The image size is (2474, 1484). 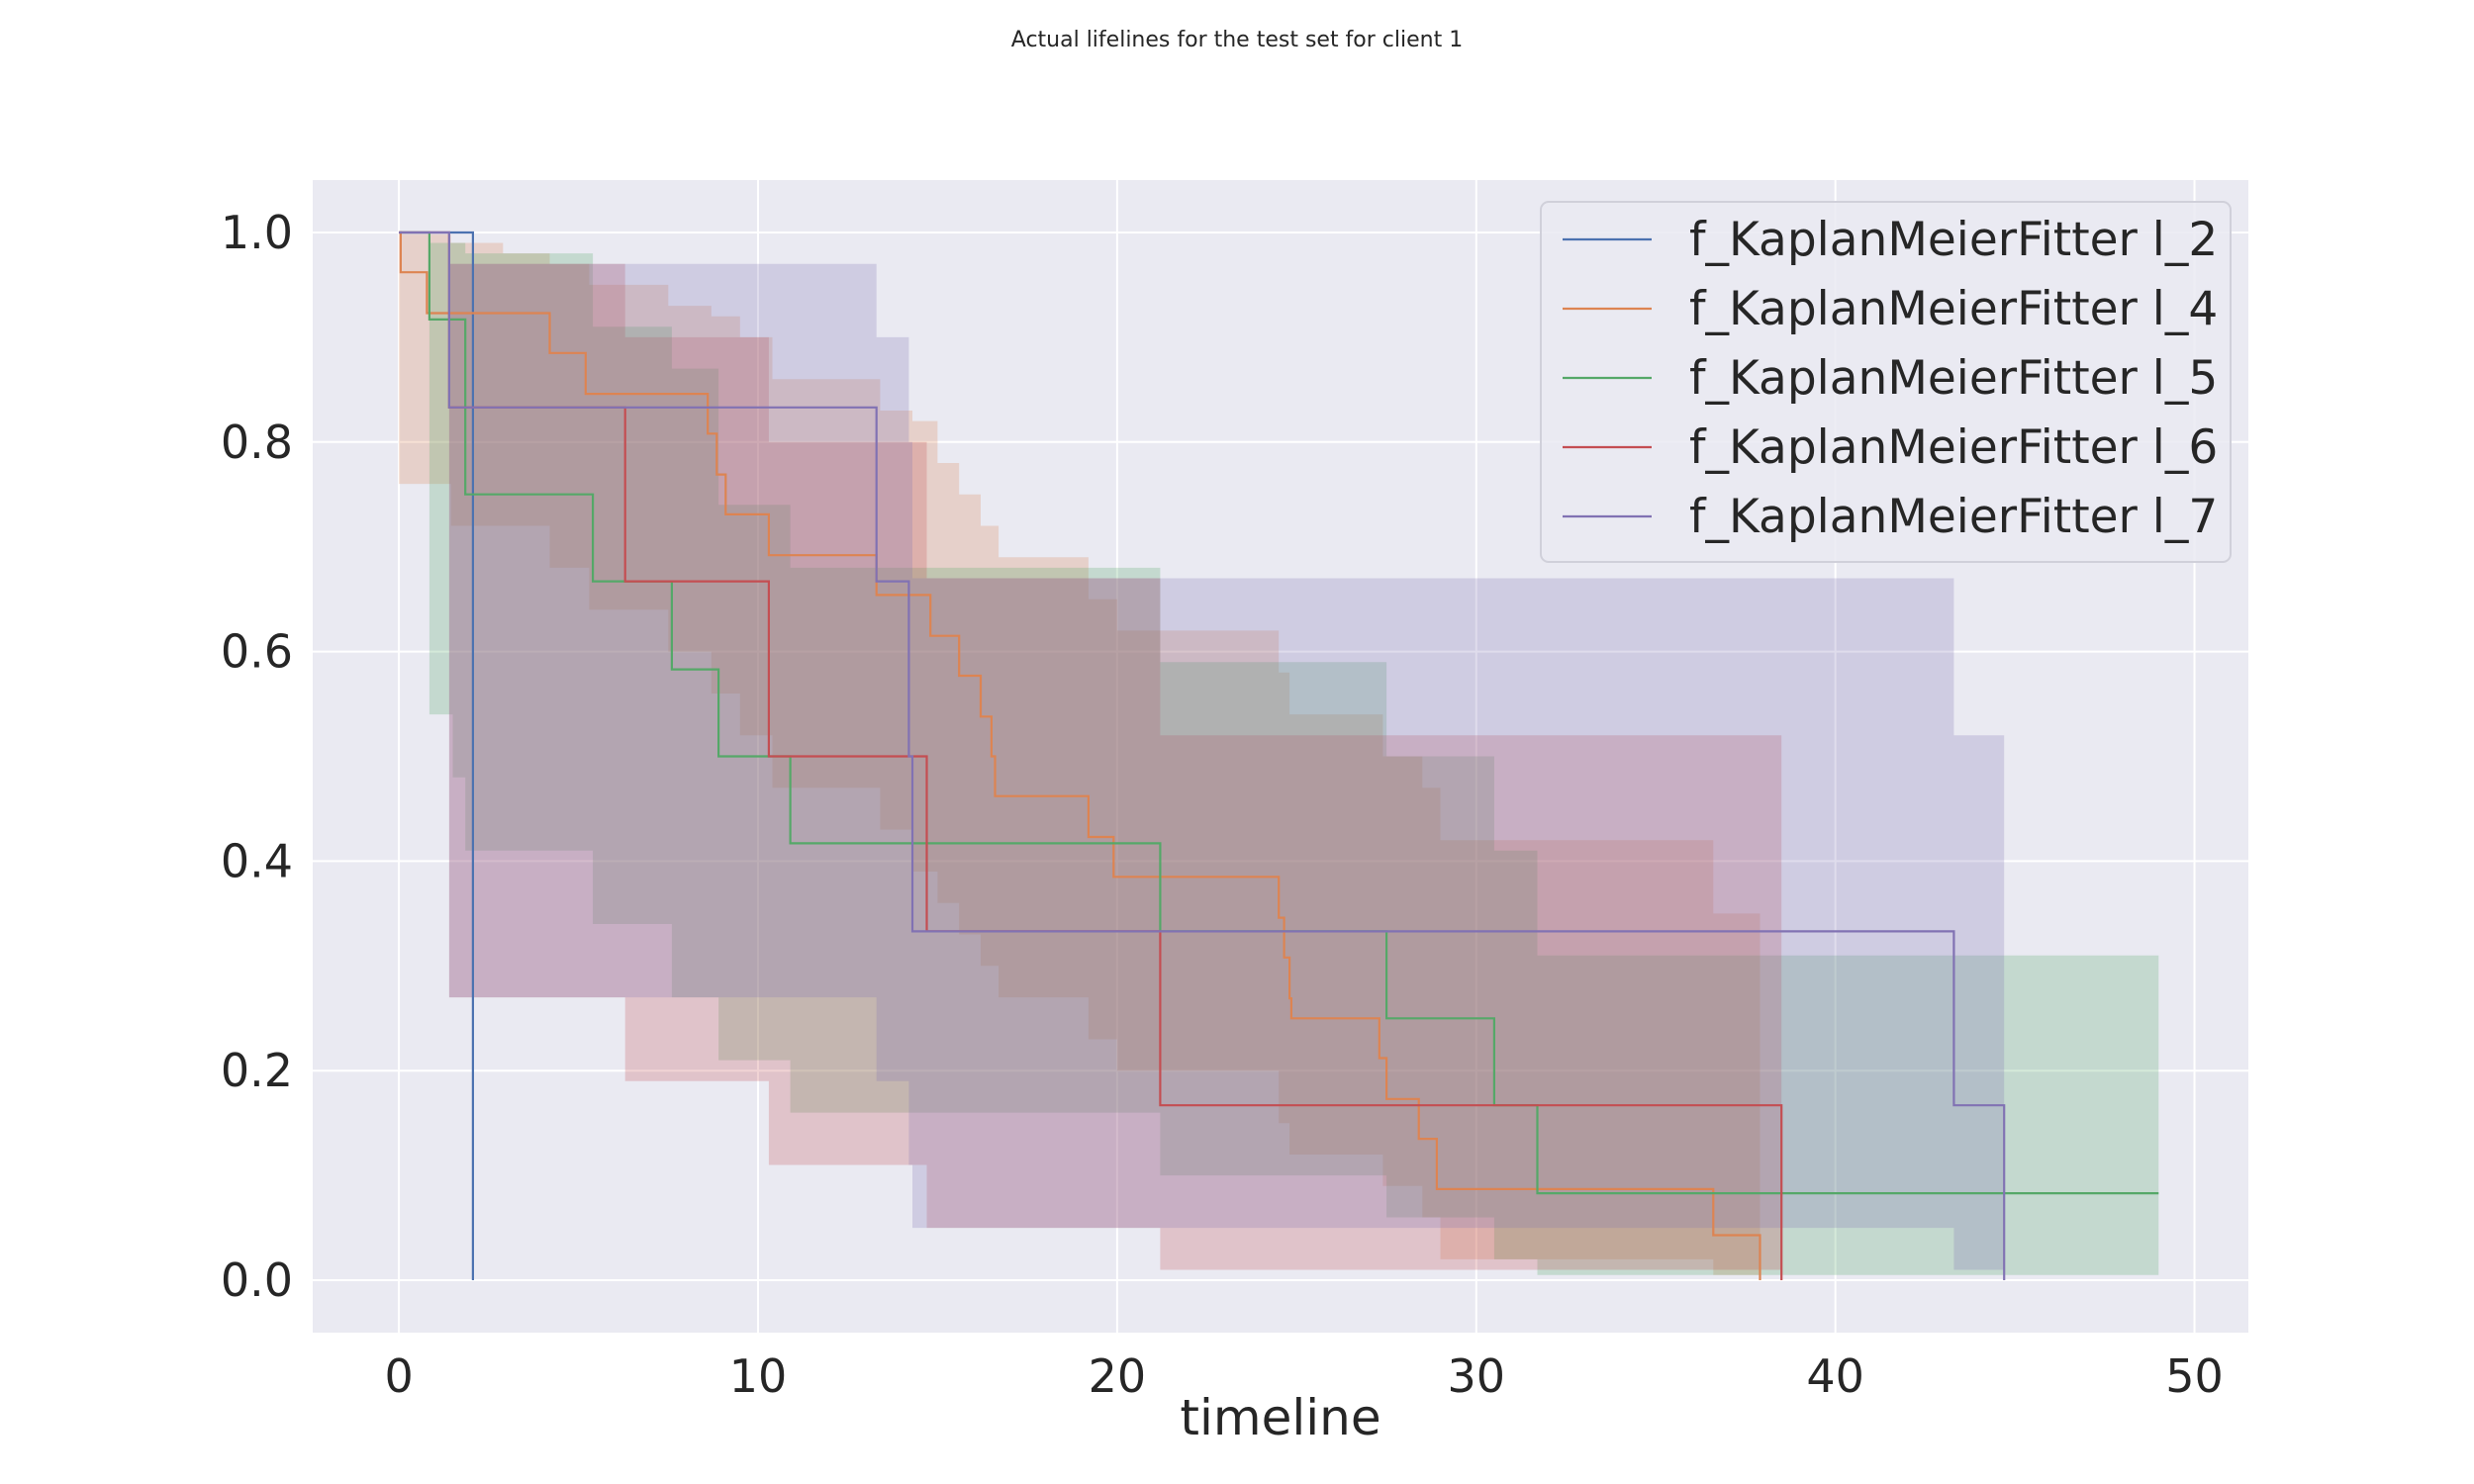 I want to click on y-tick-label-2: 0.4, so click(x=257, y=860).